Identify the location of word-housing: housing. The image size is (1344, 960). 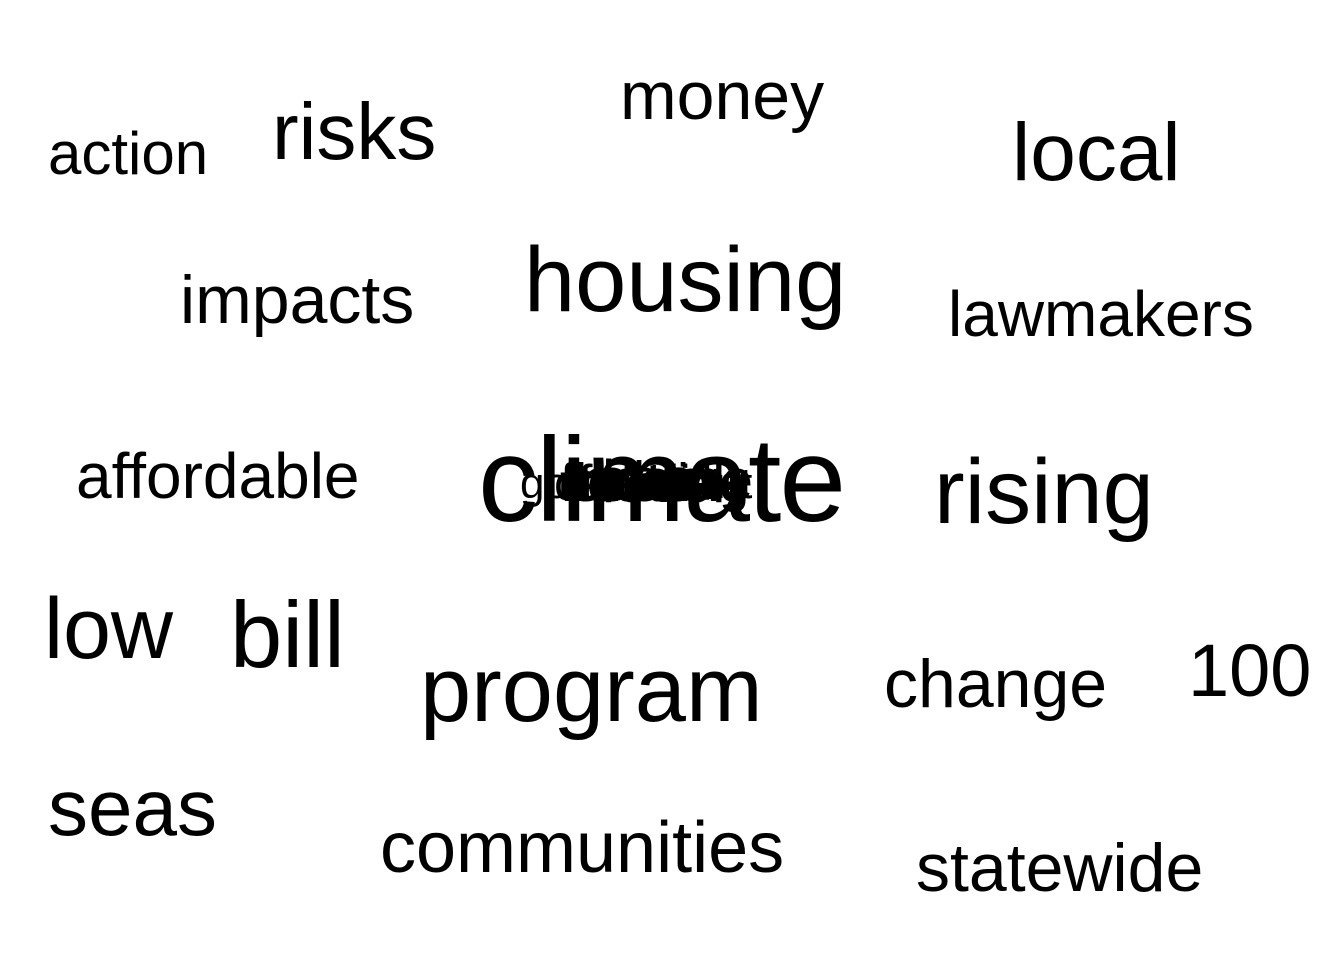
(685, 280).